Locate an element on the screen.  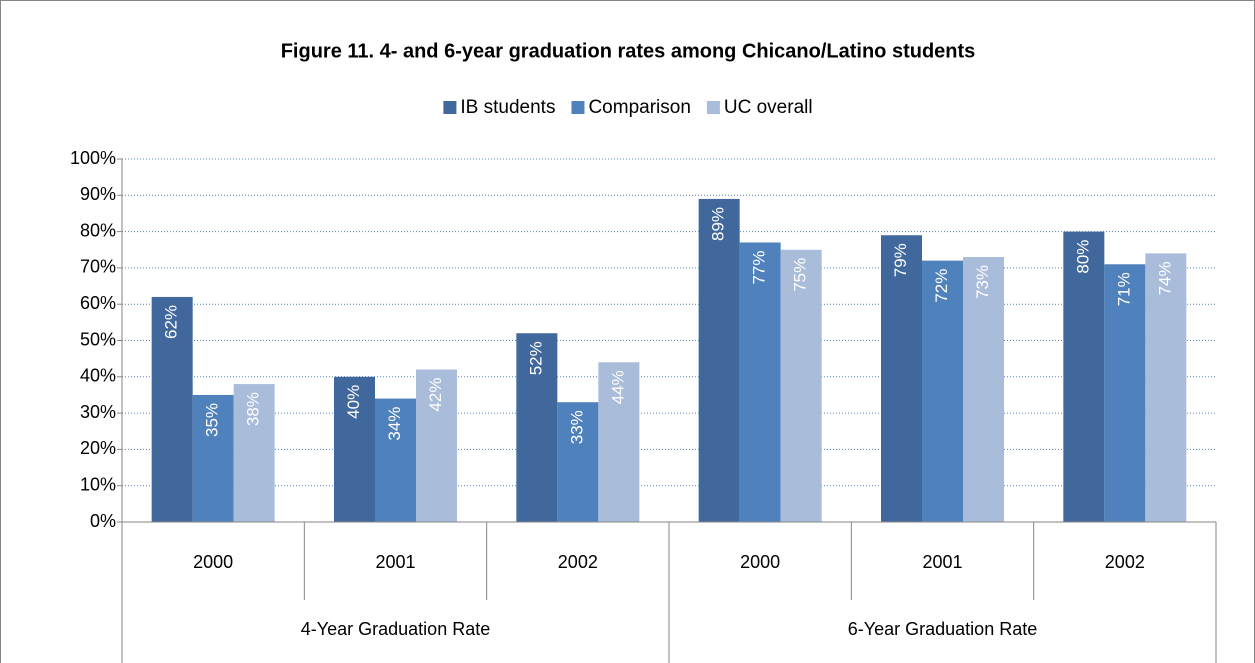
data-label: 77% is located at coordinates (759, 267).